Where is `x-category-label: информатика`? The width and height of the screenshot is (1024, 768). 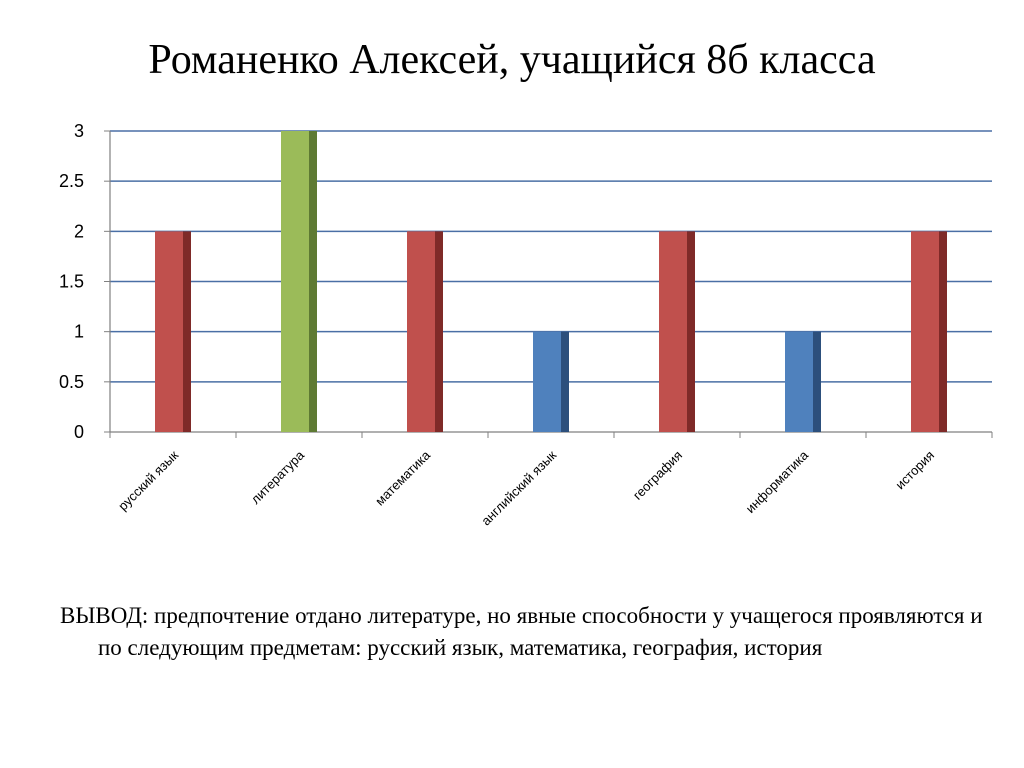
x-category-label: информатика is located at coordinates (777, 481).